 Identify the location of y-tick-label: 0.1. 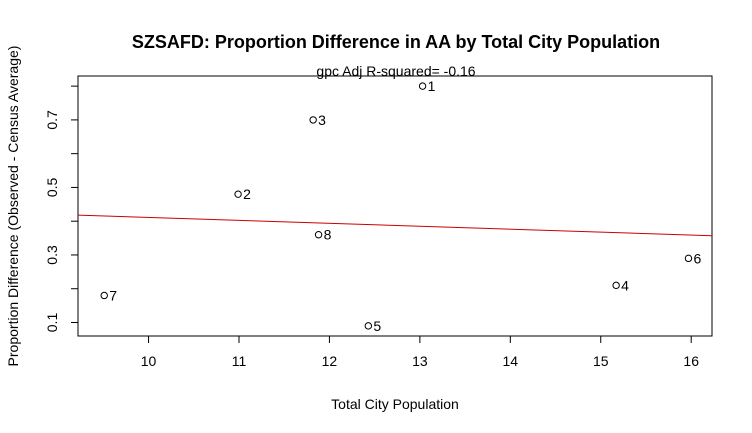
(52, 323).